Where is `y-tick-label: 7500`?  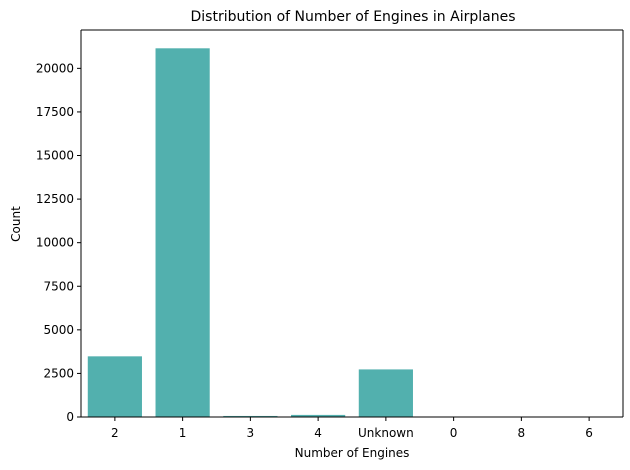
y-tick-label: 7500 is located at coordinates (58, 286).